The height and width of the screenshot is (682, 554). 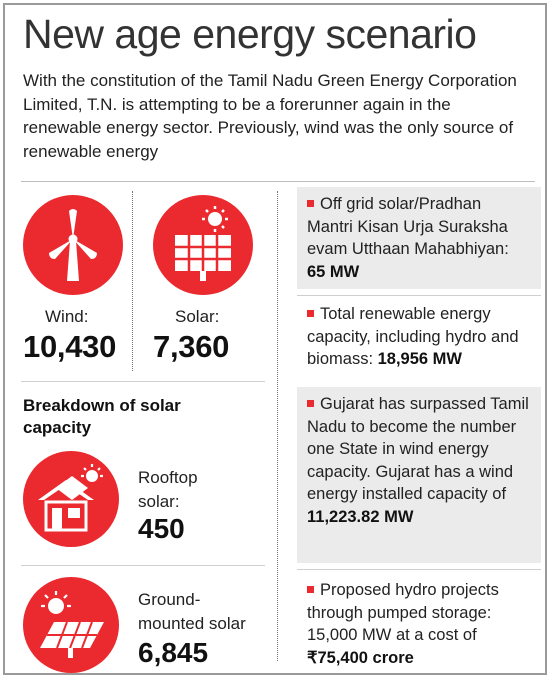 I want to click on solar-label: Solar:, so click(x=197, y=316).